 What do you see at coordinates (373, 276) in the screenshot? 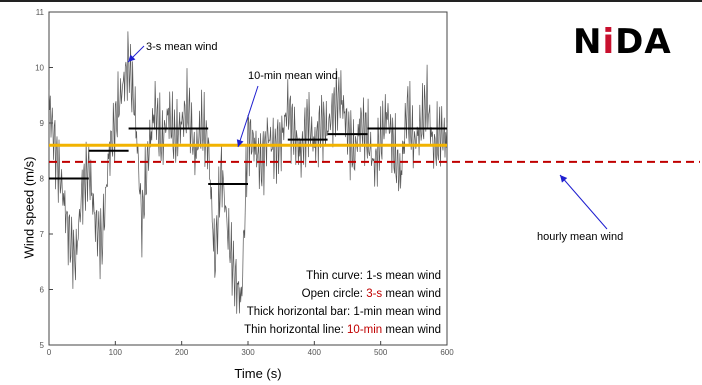
I see `legend-line-1: Thin curve: 1-s mean wind` at bounding box center [373, 276].